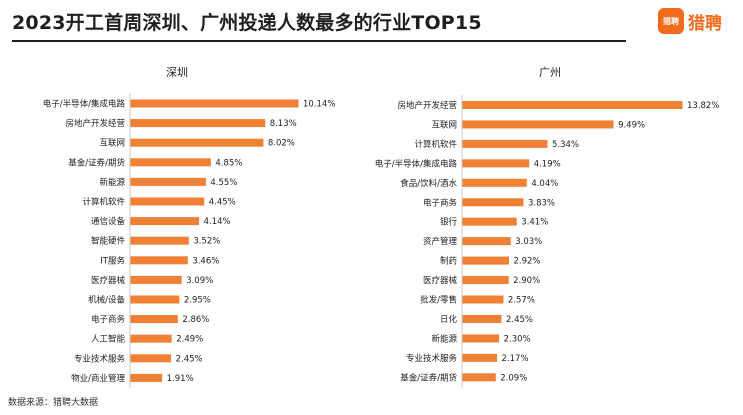  I want to click on guangzhou-value-label: 2.30%, so click(517, 339).